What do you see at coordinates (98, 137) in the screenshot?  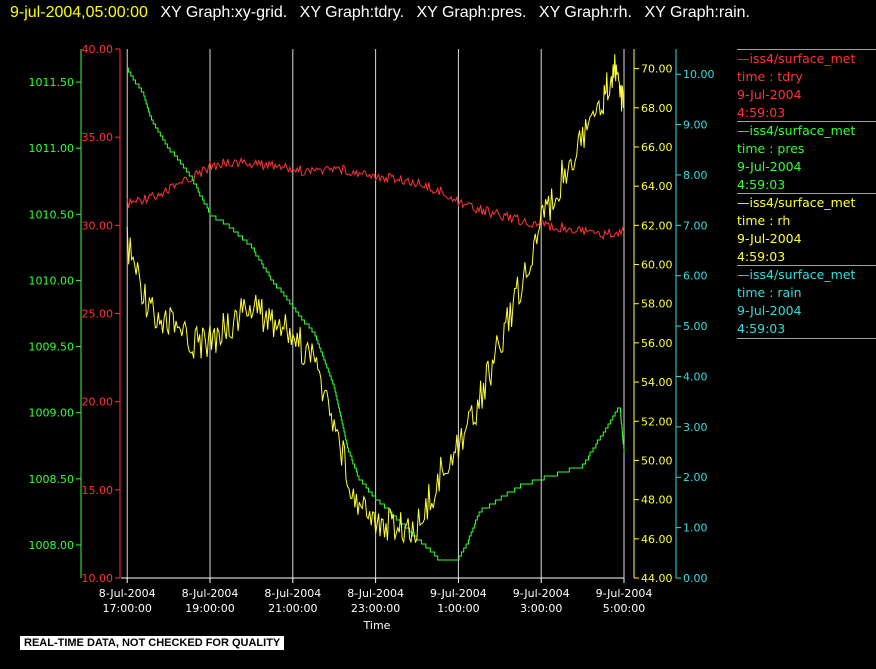 I see `tdry-tick-label: 35.00` at bounding box center [98, 137].